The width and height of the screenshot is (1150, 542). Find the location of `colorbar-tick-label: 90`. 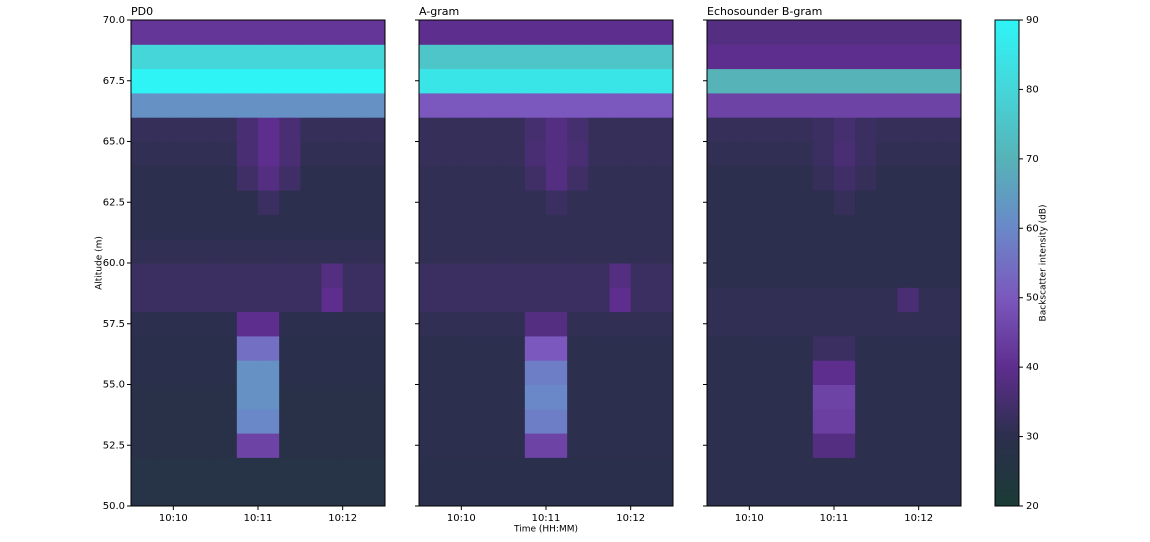

colorbar-tick-label: 90 is located at coordinates (1032, 20).